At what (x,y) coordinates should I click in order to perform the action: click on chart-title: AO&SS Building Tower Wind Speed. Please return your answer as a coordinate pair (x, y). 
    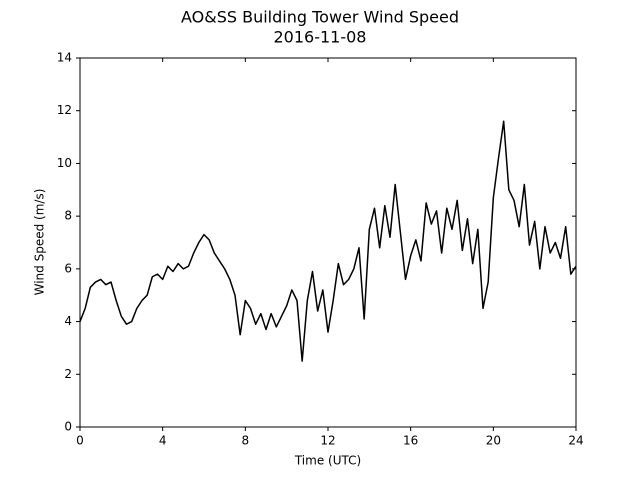
    Looking at the image, I should click on (320, 17).